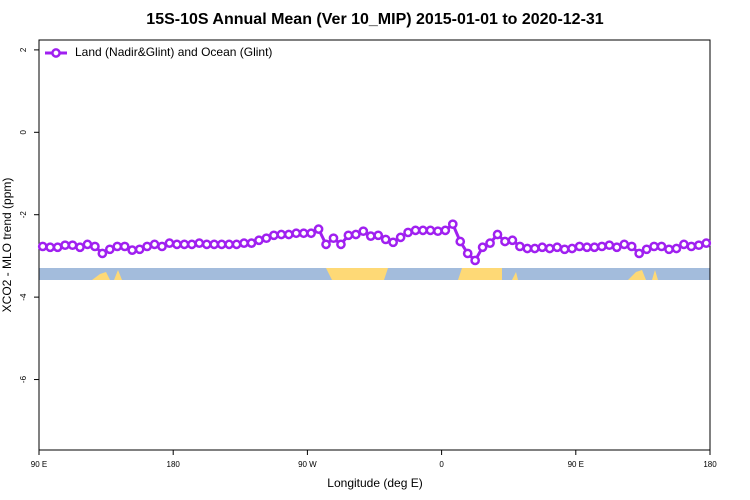  Describe the element at coordinates (173, 52) in the screenshot. I see `legend-label: Land (Nadir&Glint) and Ocean (Glint)` at that location.